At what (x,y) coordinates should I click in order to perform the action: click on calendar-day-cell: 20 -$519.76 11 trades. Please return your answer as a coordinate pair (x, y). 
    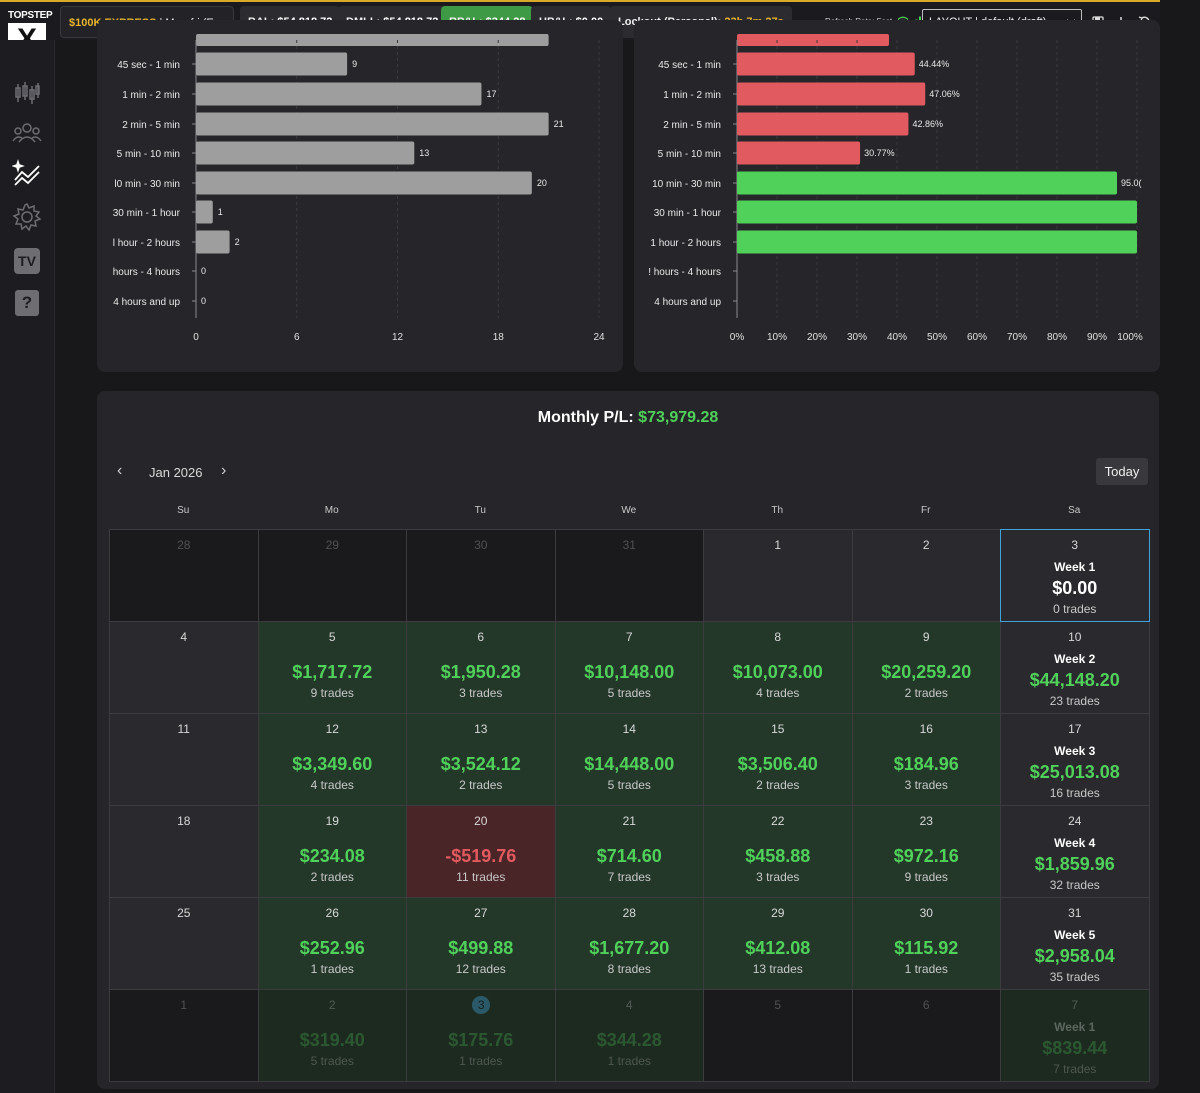
    Looking at the image, I should click on (481, 851).